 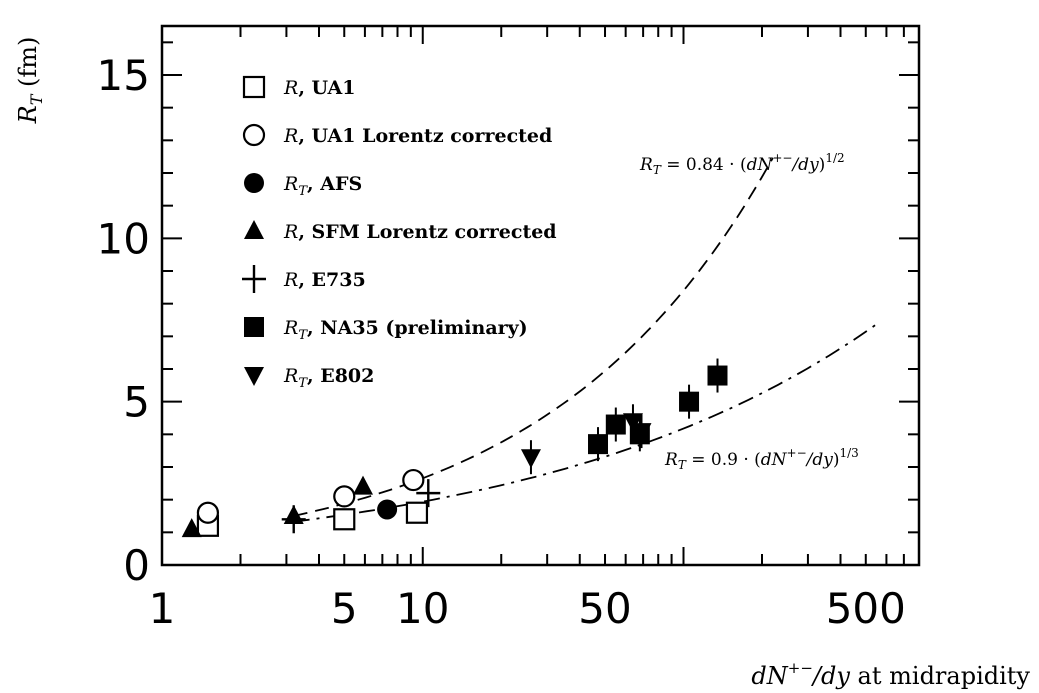 I want to click on x-tick-label: 5, so click(x=344, y=608).